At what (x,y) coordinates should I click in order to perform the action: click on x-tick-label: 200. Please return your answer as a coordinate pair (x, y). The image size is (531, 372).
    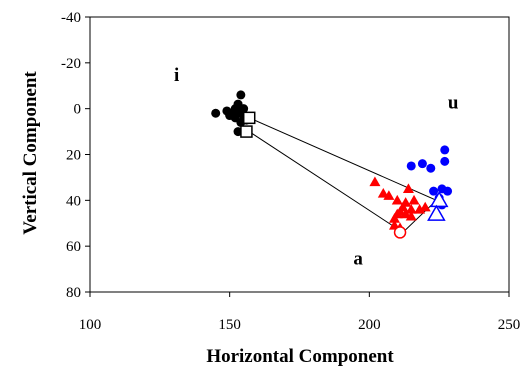
    Looking at the image, I should click on (369, 325).